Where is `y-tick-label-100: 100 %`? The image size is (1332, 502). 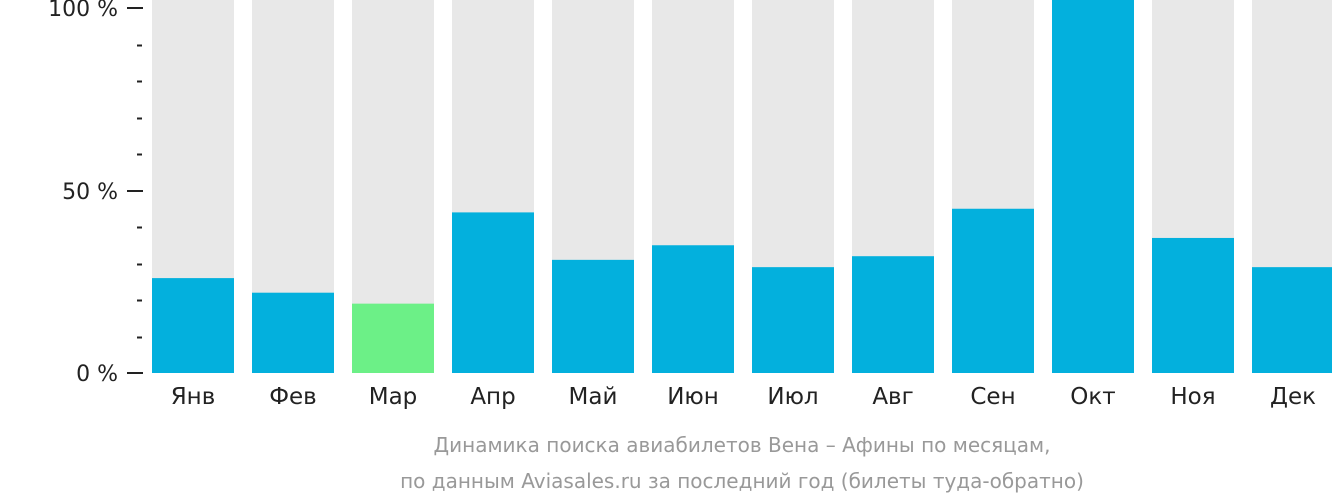 y-tick-label-100: 100 % is located at coordinates (83, 11).